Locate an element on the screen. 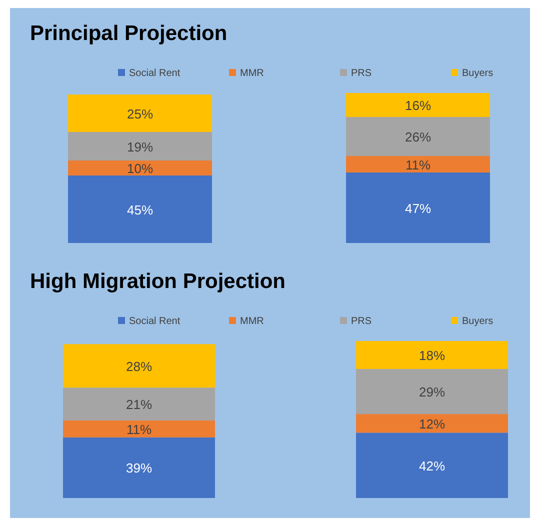 The width and height of the screenshot is (539, 526). data-label: 21% is located at coordinates (139, 404).